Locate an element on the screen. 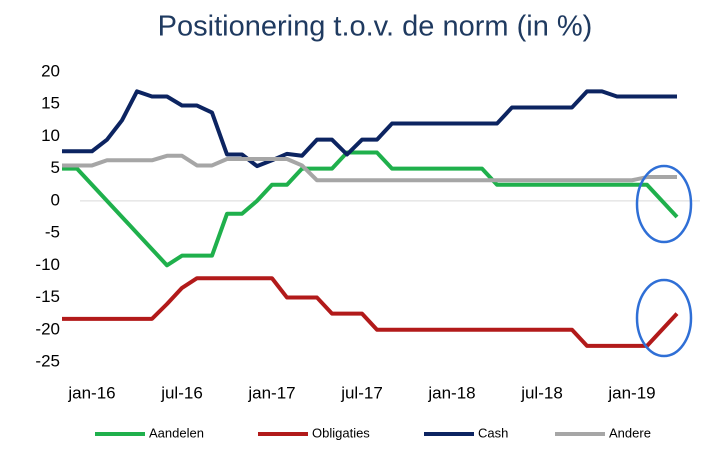 Image resolution: width=722 pixels, height=462 pixels. y-tick-label: 5 is located at coordinates (55, 167).